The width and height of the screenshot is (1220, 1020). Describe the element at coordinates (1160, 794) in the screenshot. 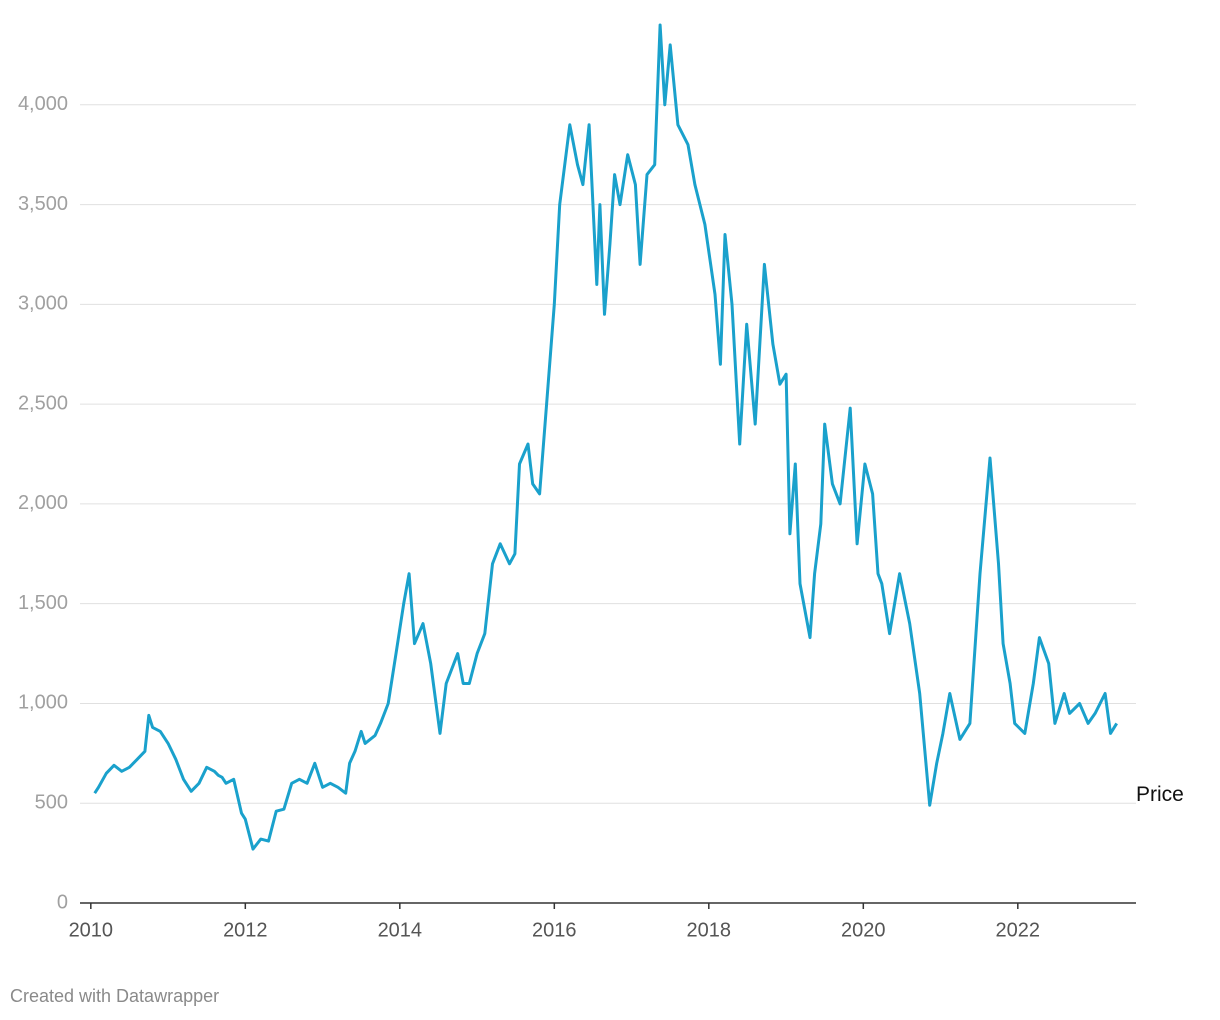

I see `series-label: Price` at that location.